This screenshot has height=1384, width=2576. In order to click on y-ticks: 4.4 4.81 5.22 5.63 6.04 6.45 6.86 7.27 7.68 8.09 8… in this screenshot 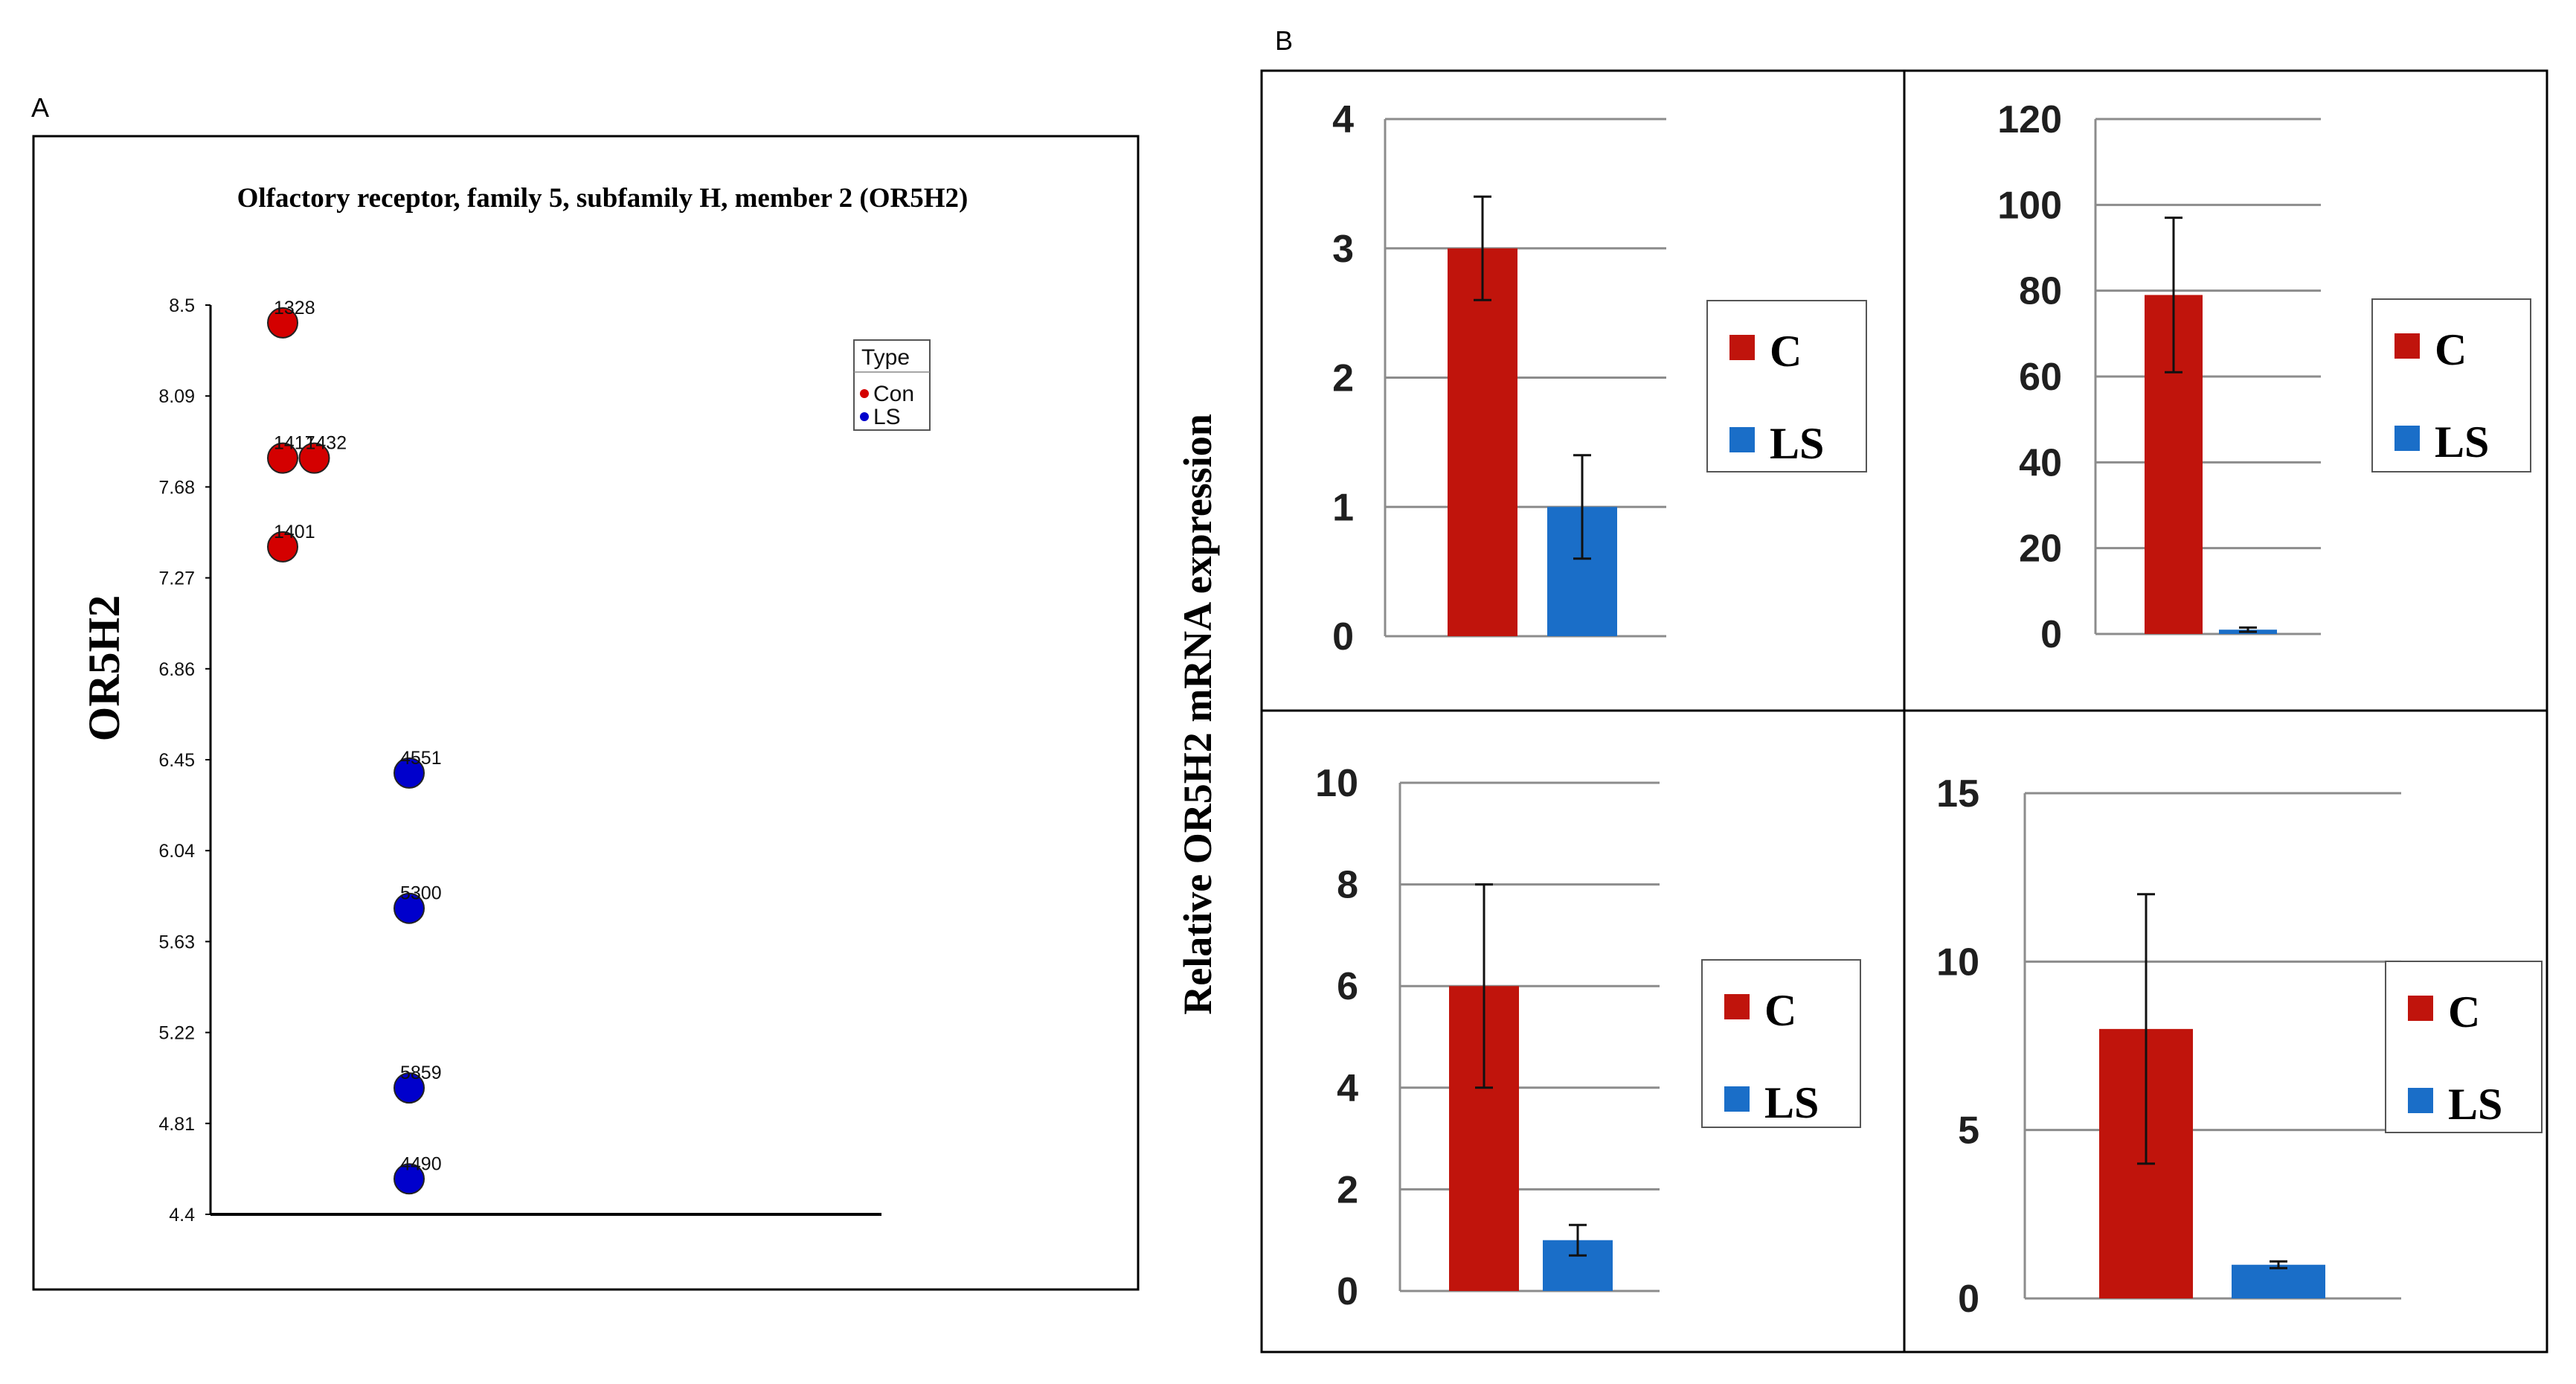, I will do `click(184, 760)`.